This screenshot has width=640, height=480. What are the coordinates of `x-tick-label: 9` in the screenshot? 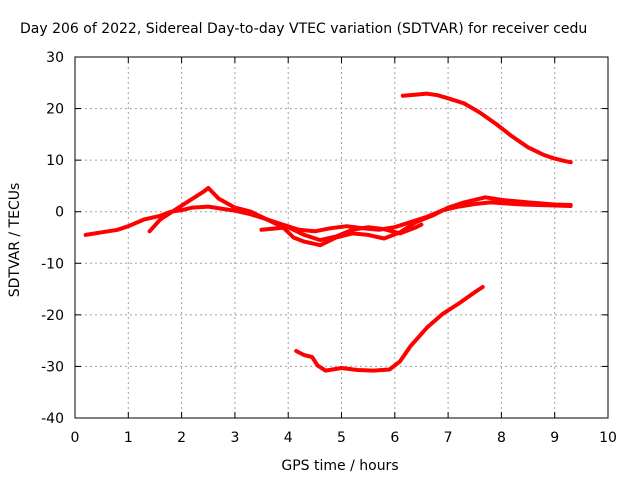 It's located at (554, 438).